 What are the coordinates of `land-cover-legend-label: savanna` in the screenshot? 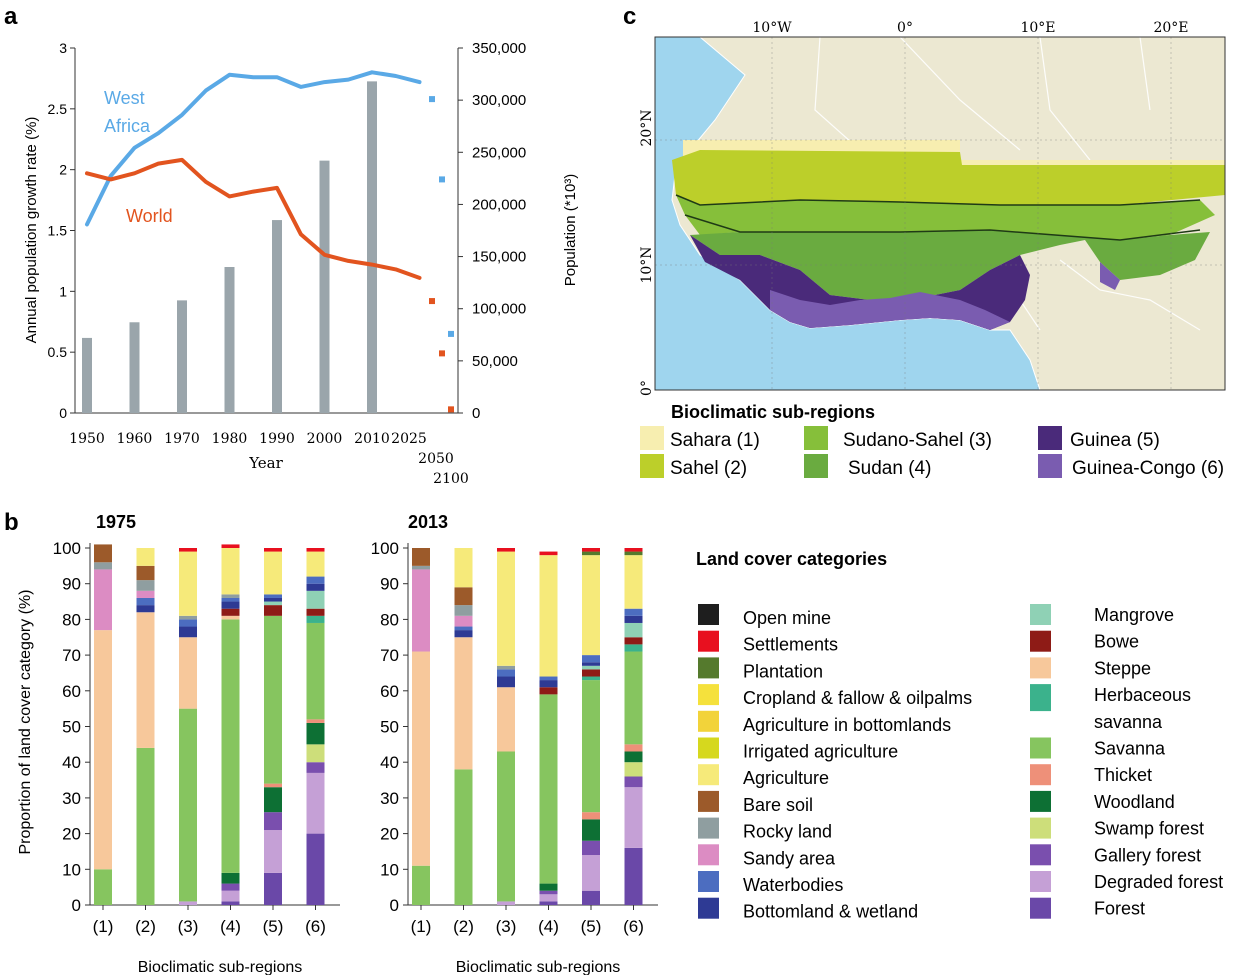 It's located at (1128, 722).